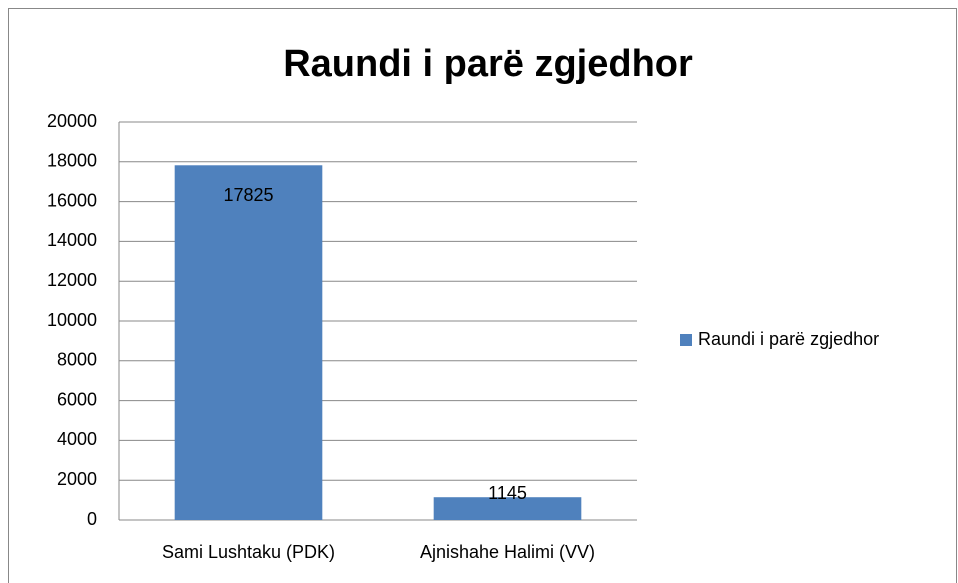 The image size is (958, 583). Describe the element at coordinates (248, 552) in the screenshot. I see `x-tick-label: Sami Lushtaku (PDK)` at that location.